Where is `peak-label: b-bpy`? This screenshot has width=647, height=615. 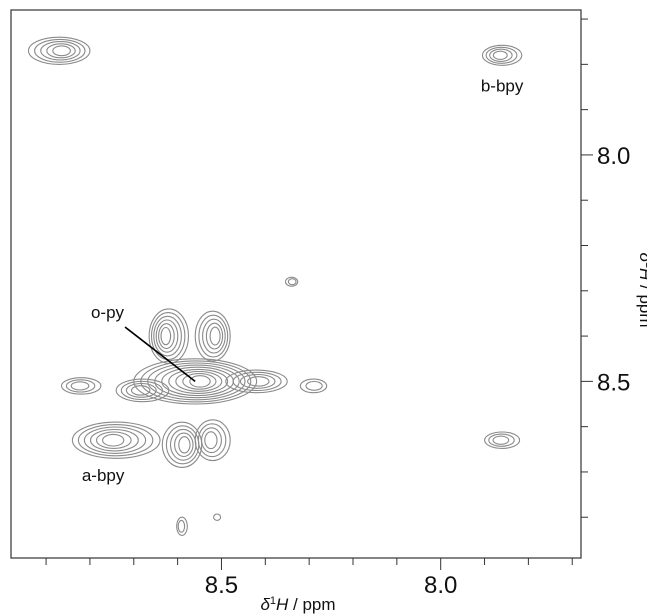
peak-label: b-bpy is located at coordinates (502, 86).